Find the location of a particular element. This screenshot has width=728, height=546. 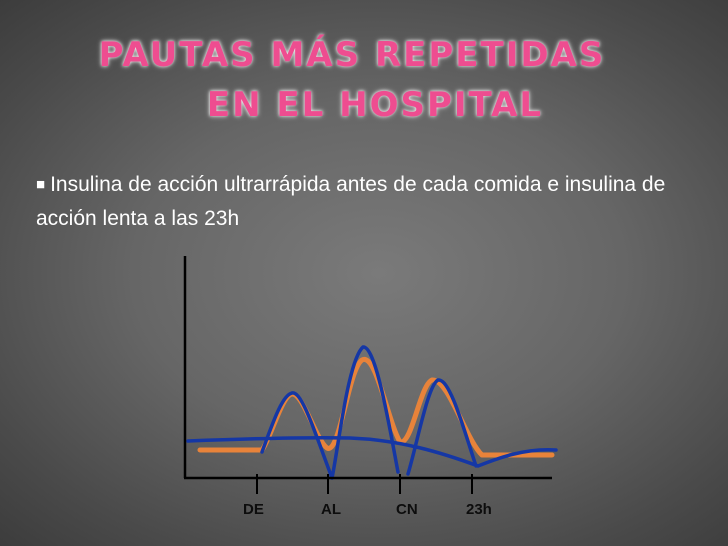

label-cn: CN is located at coordinates (407, 509).